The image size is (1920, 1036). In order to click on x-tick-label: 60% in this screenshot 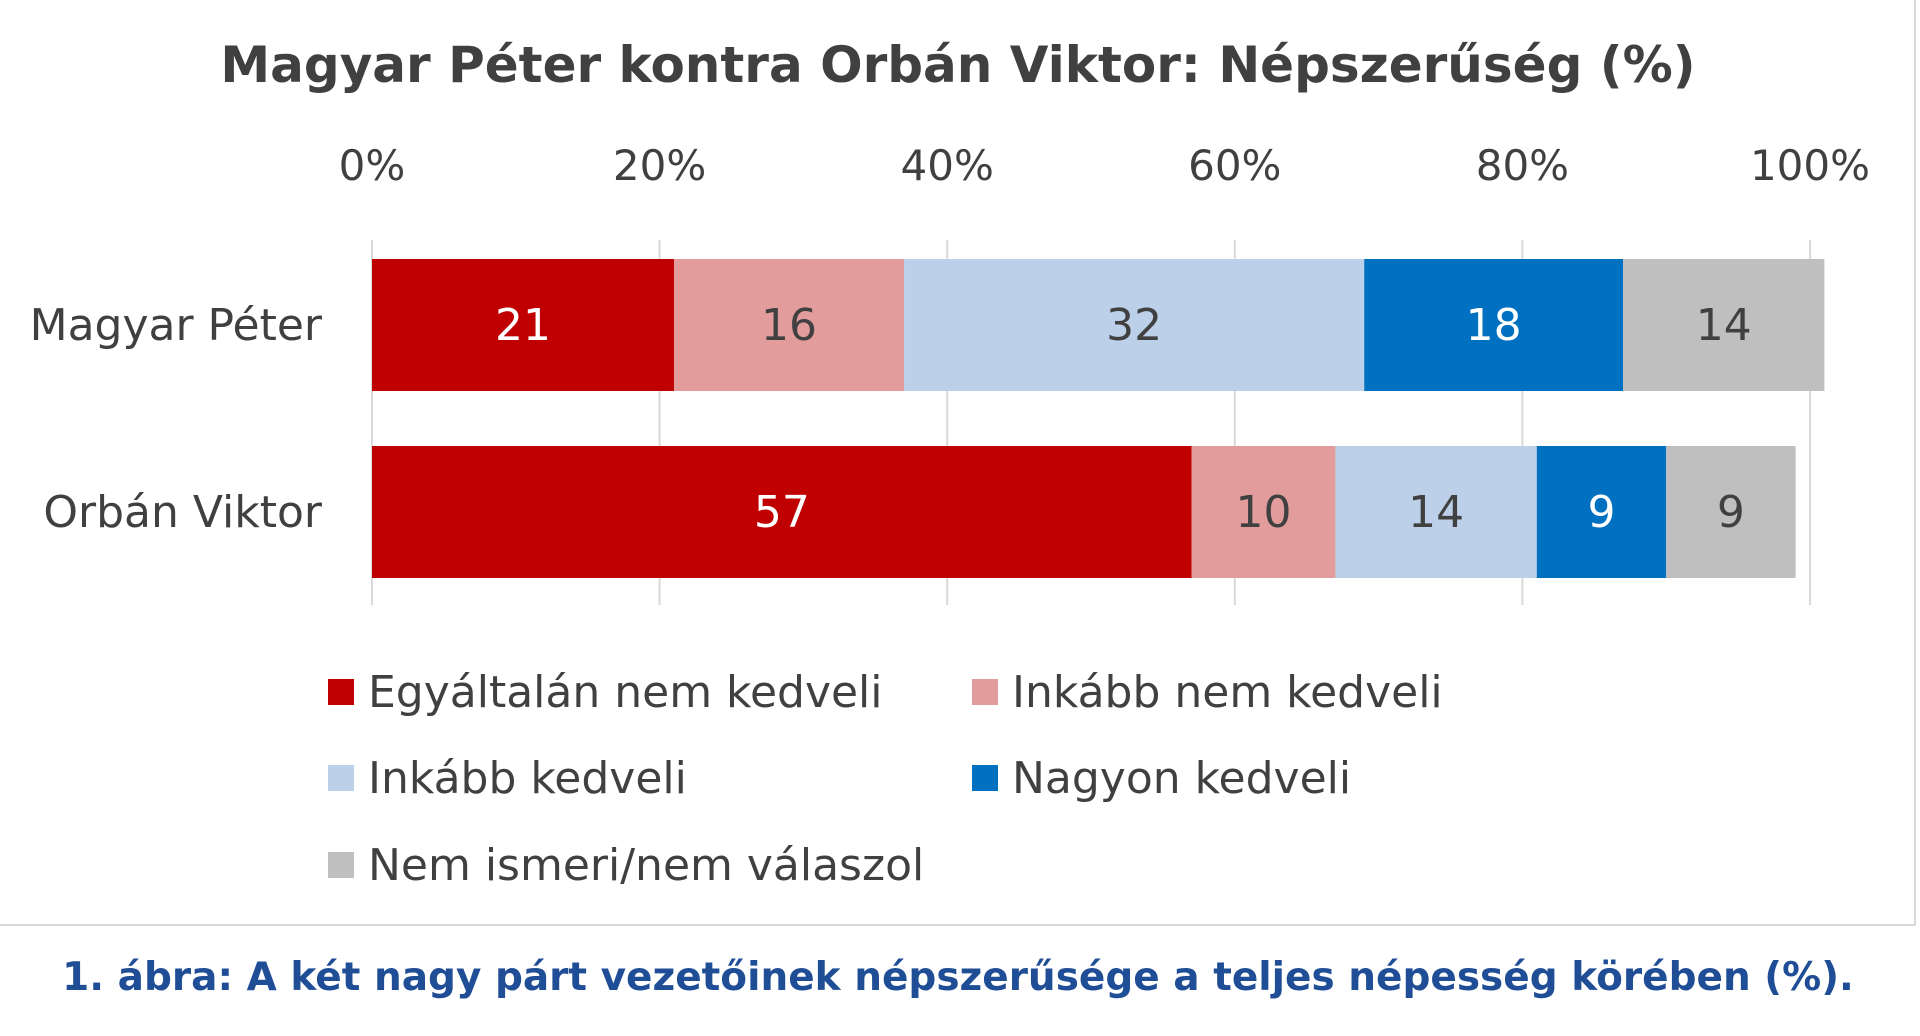, I will do `click(1234, 165)`.